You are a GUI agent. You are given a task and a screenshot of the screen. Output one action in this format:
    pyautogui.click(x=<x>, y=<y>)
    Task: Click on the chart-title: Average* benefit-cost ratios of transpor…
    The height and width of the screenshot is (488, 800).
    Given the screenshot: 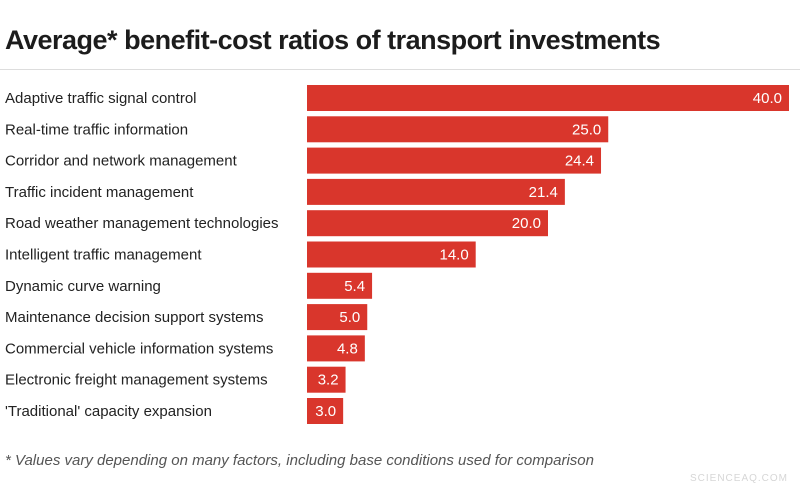 What is the action you would take?
    pyautogui.click(x=333, y=40)
    